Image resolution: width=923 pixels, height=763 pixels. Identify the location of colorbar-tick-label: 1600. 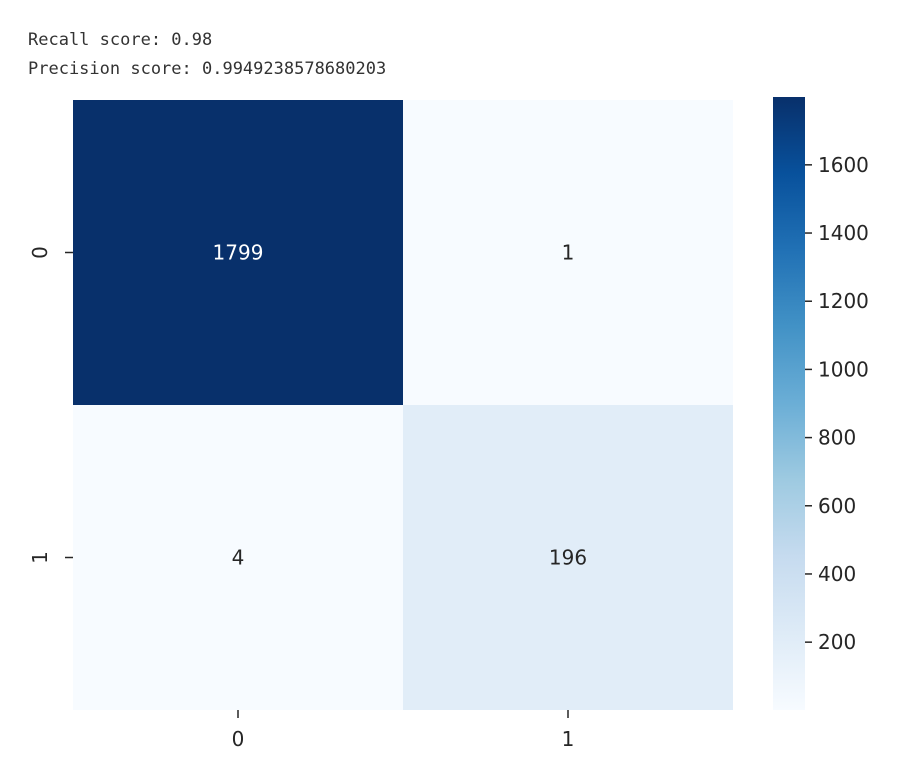
(843, 165).